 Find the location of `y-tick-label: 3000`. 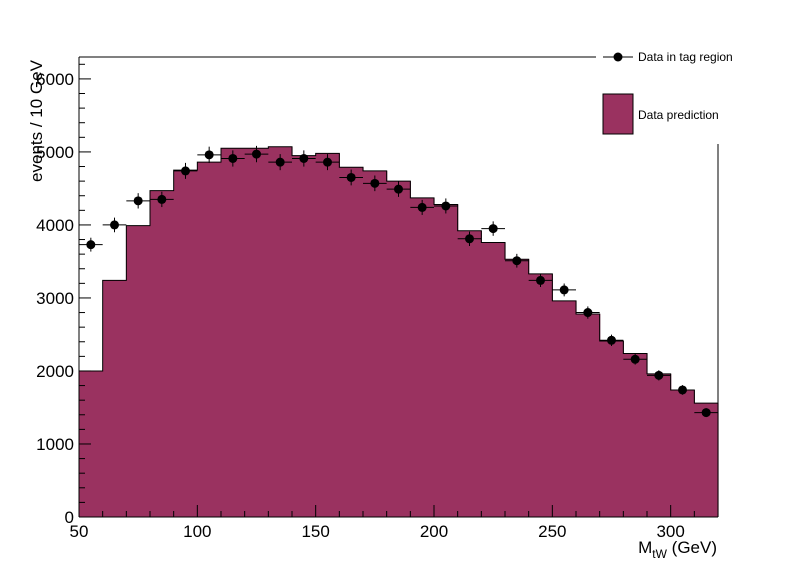

y-tick-label: 3000 is located at coordinates (55, 298).